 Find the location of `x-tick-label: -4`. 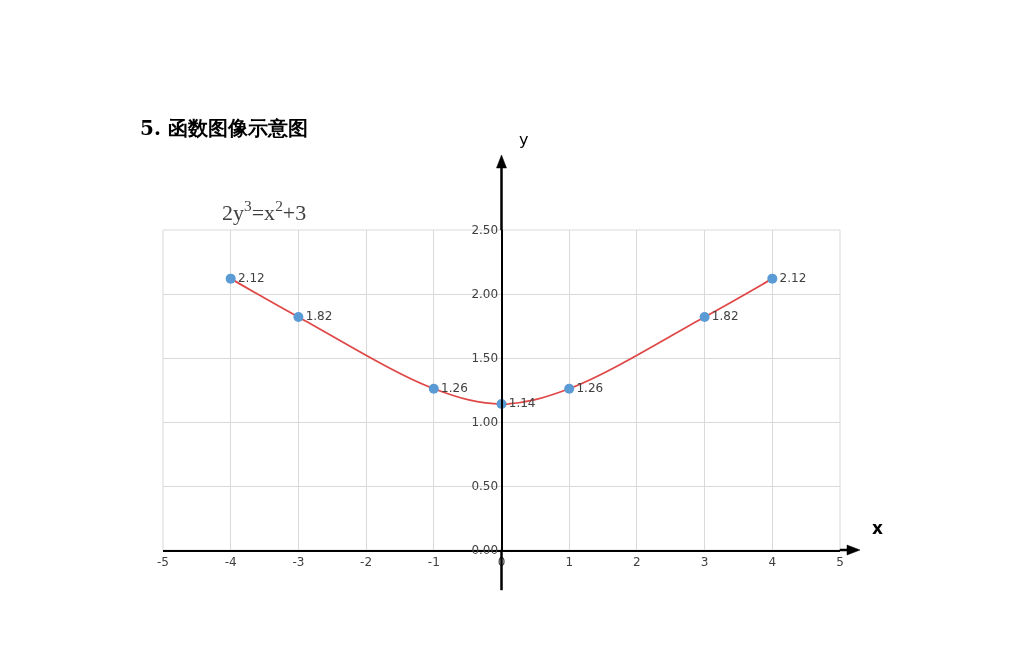

x-tick-label: -4 is located at coordinates (230, 562).